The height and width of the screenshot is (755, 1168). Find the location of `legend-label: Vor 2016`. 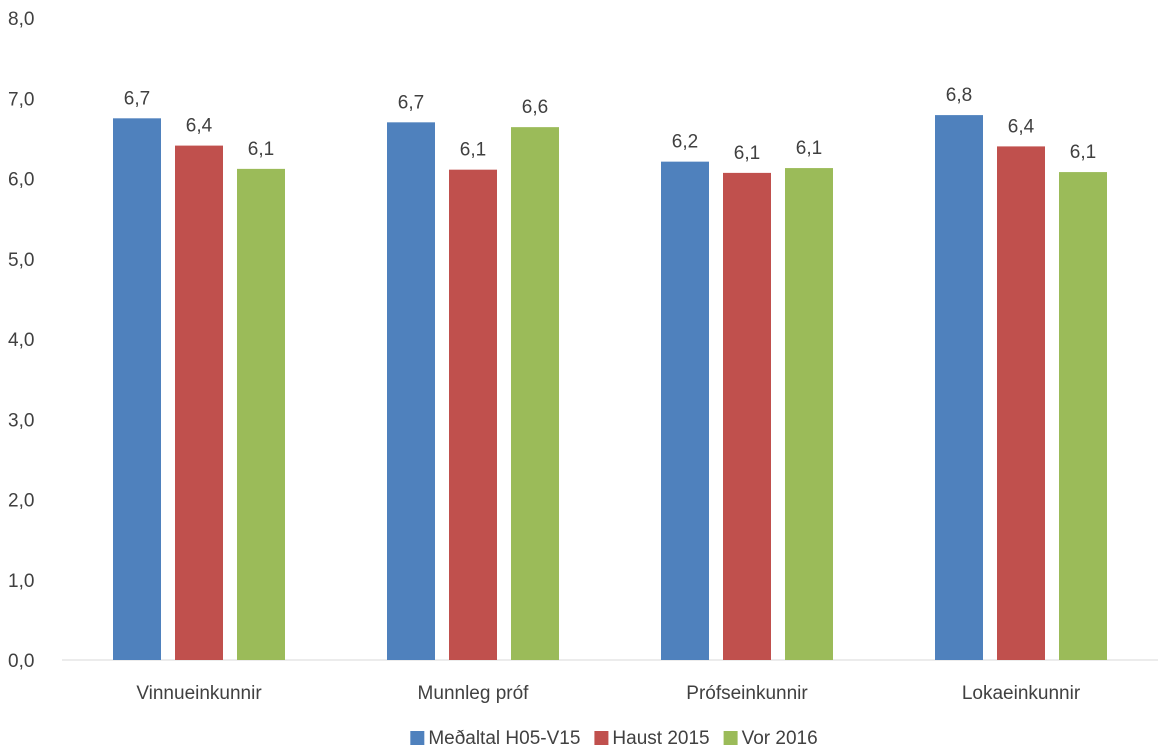

legend-label: Vor 2016 is located at coordinates (780, 738).